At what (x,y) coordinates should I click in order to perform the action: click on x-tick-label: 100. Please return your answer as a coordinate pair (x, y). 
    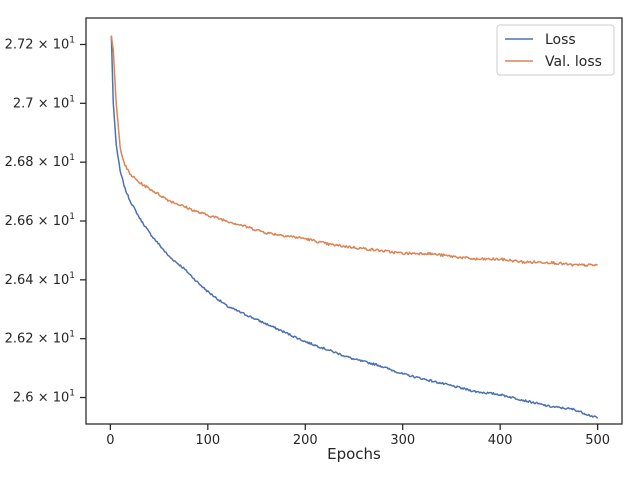
    Looking at the image, I should click on (207, 440).